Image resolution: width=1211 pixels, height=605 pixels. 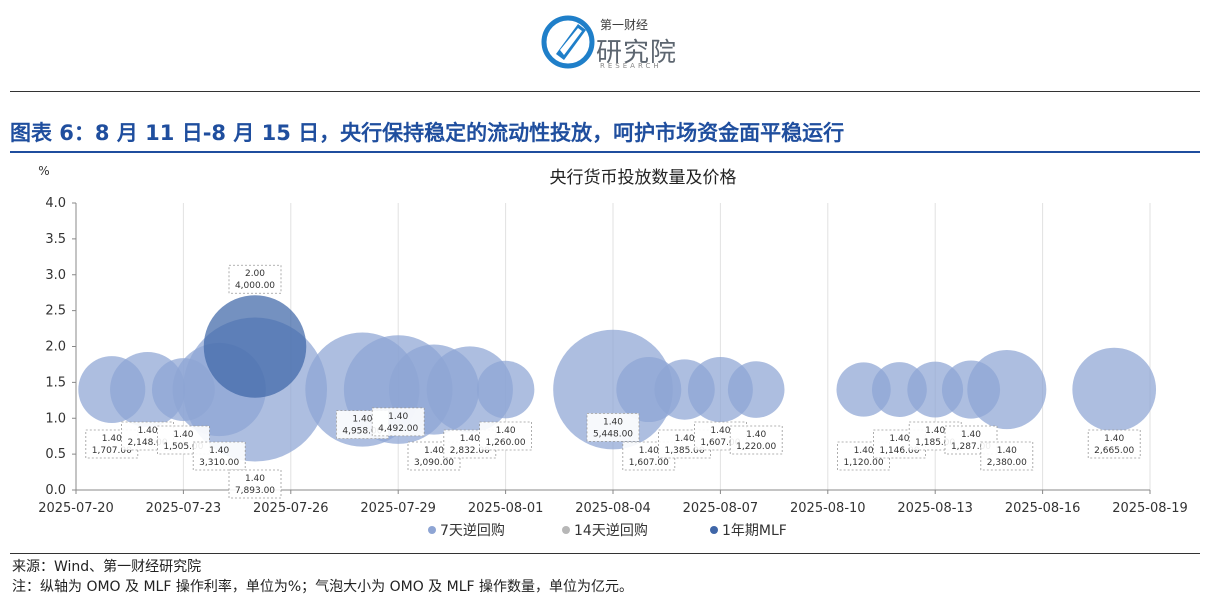 I want to click on legend-item: 1年期MLF, so click(x=748, y=531).